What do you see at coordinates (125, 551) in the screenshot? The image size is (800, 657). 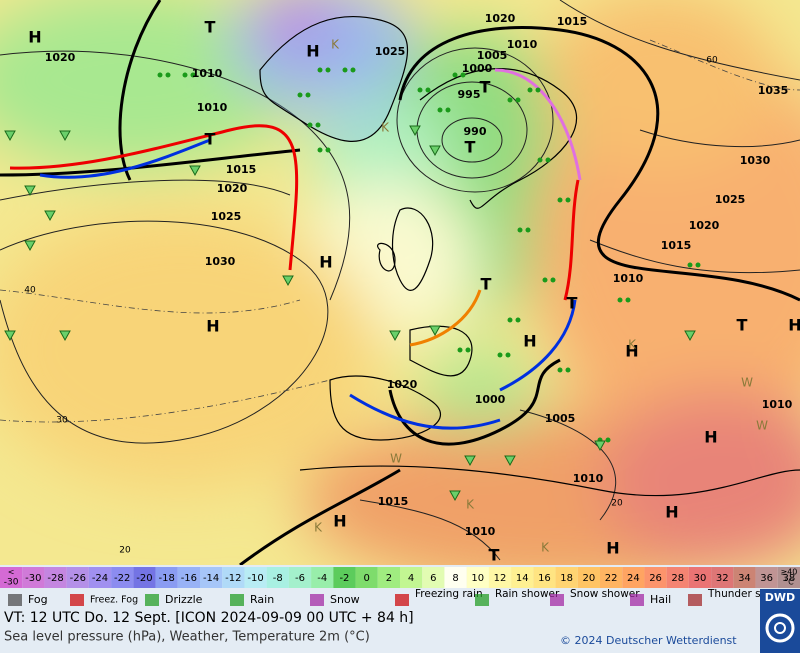 I see `map-label: 20` at bounding box center [125, 551].